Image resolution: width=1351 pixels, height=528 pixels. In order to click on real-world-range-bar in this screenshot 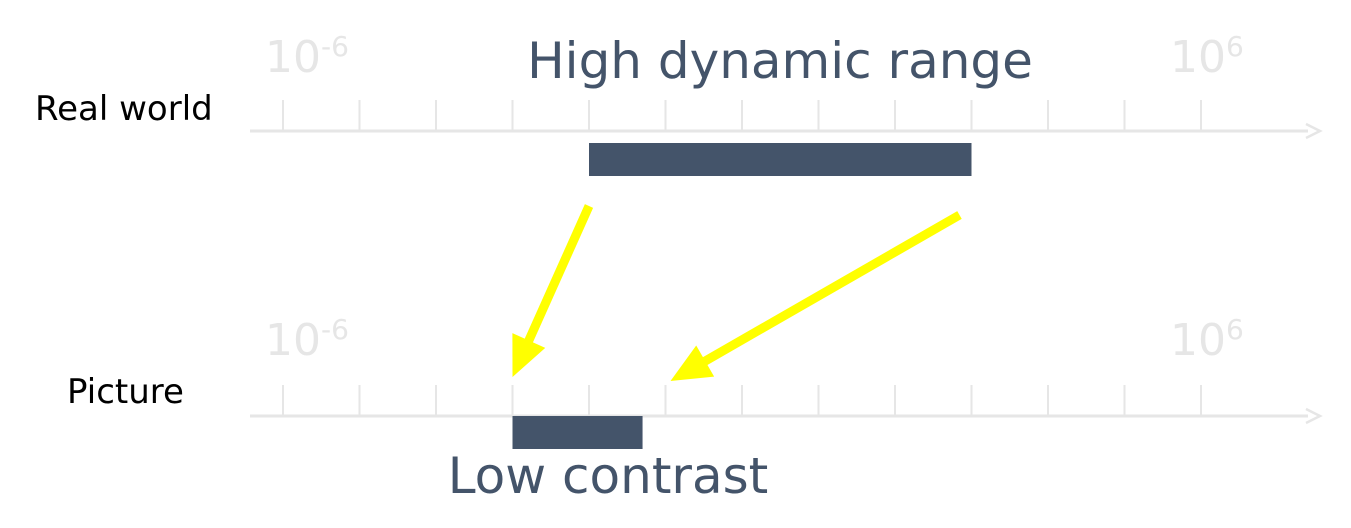, I will do `click(780, 159)`.